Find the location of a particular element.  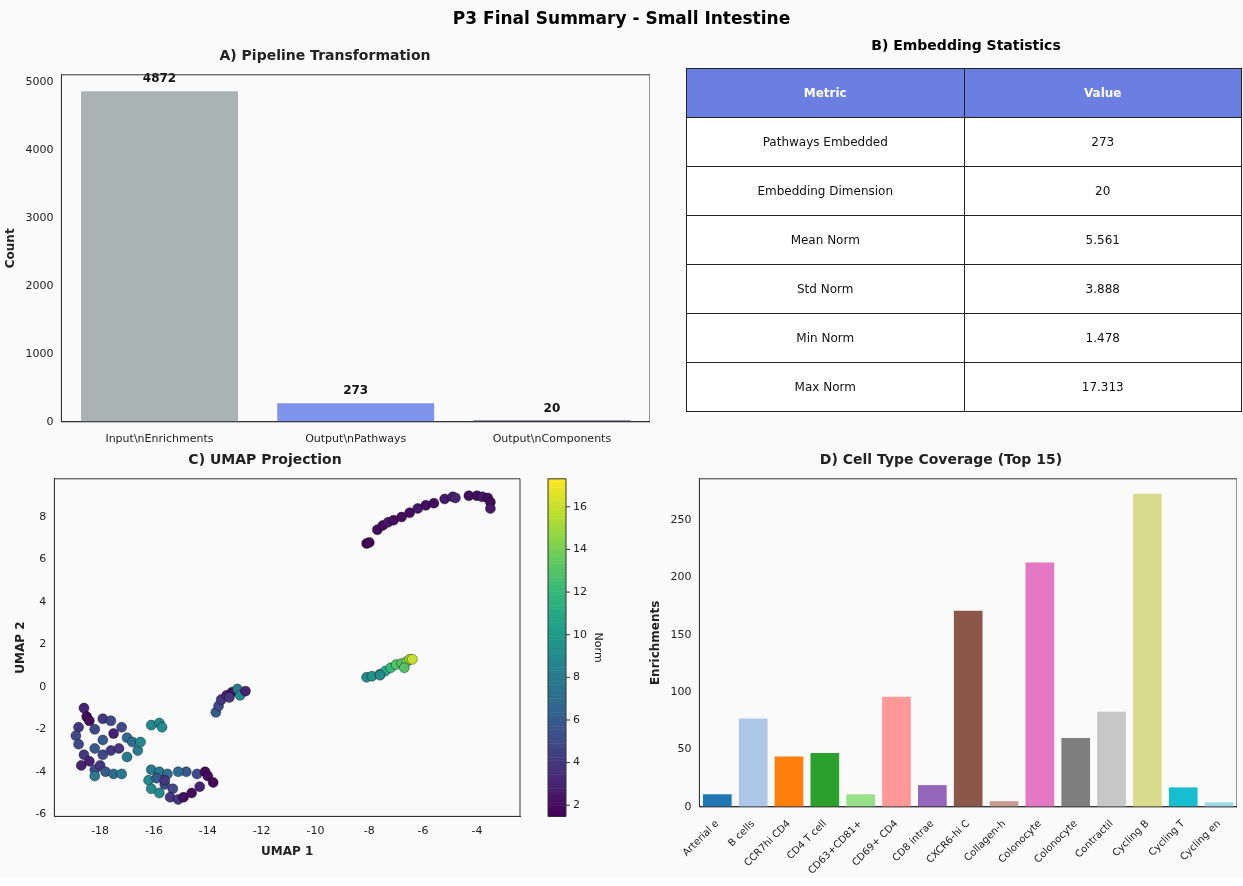

chart-title: A) Pipeline Transformation is located at coordinates (325, 55).